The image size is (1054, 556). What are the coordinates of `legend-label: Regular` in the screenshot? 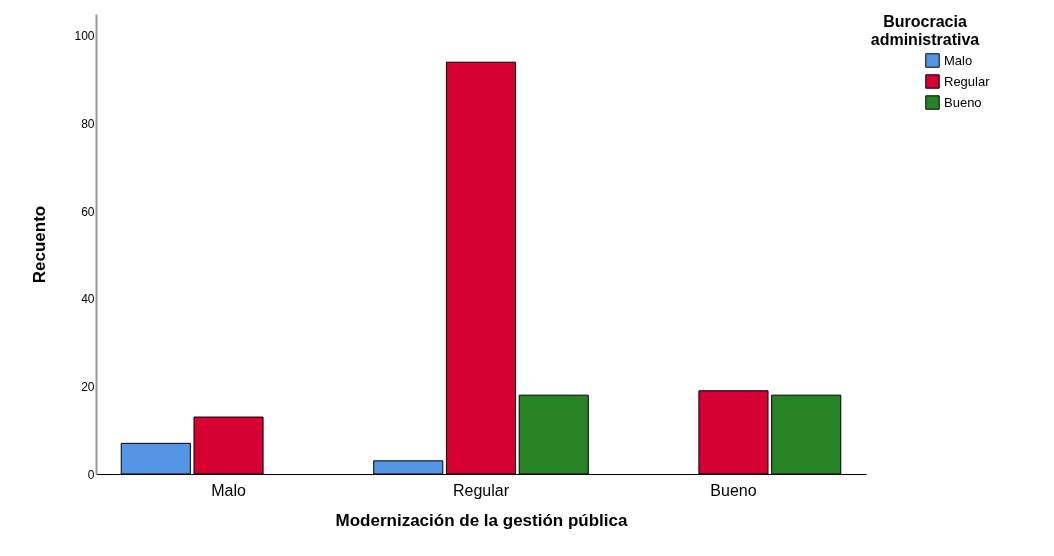 It's located at (967, 81).